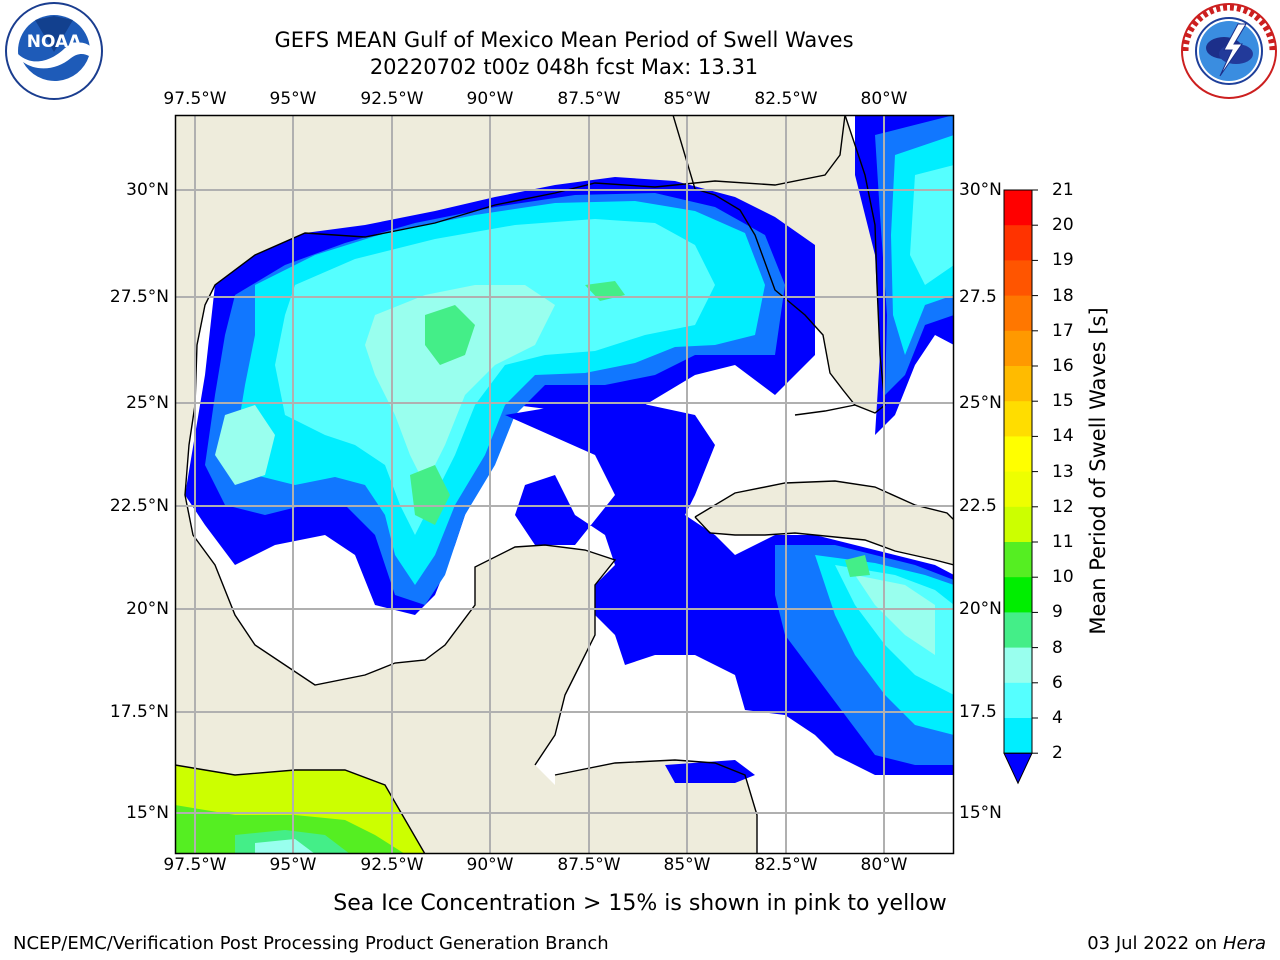  What do you see at coordinates (1098, 471) in the screenshot?
I see `colorbar-title: Mean Period of Swell Waves [s]` at bounding box center [1098, 471].